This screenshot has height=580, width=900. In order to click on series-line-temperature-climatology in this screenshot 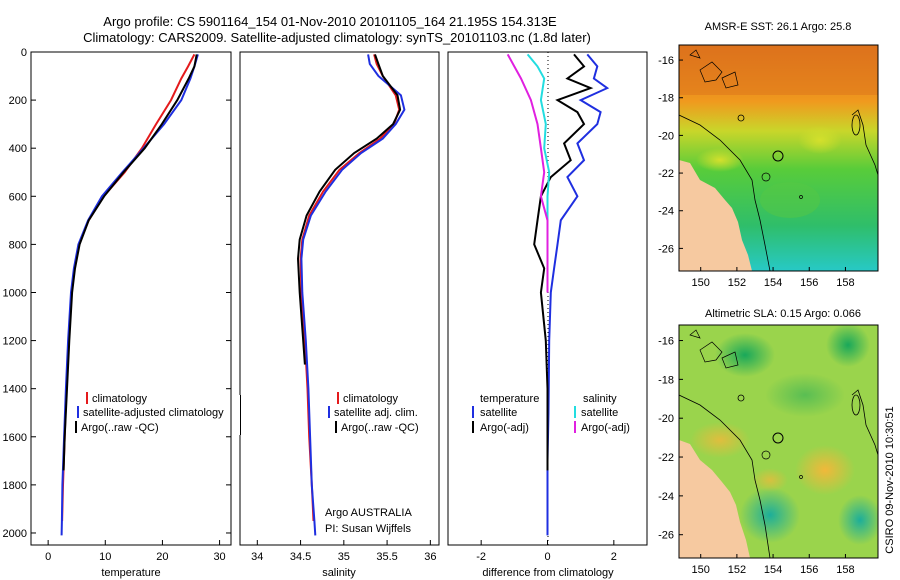, I will do `click(128, 287)`.